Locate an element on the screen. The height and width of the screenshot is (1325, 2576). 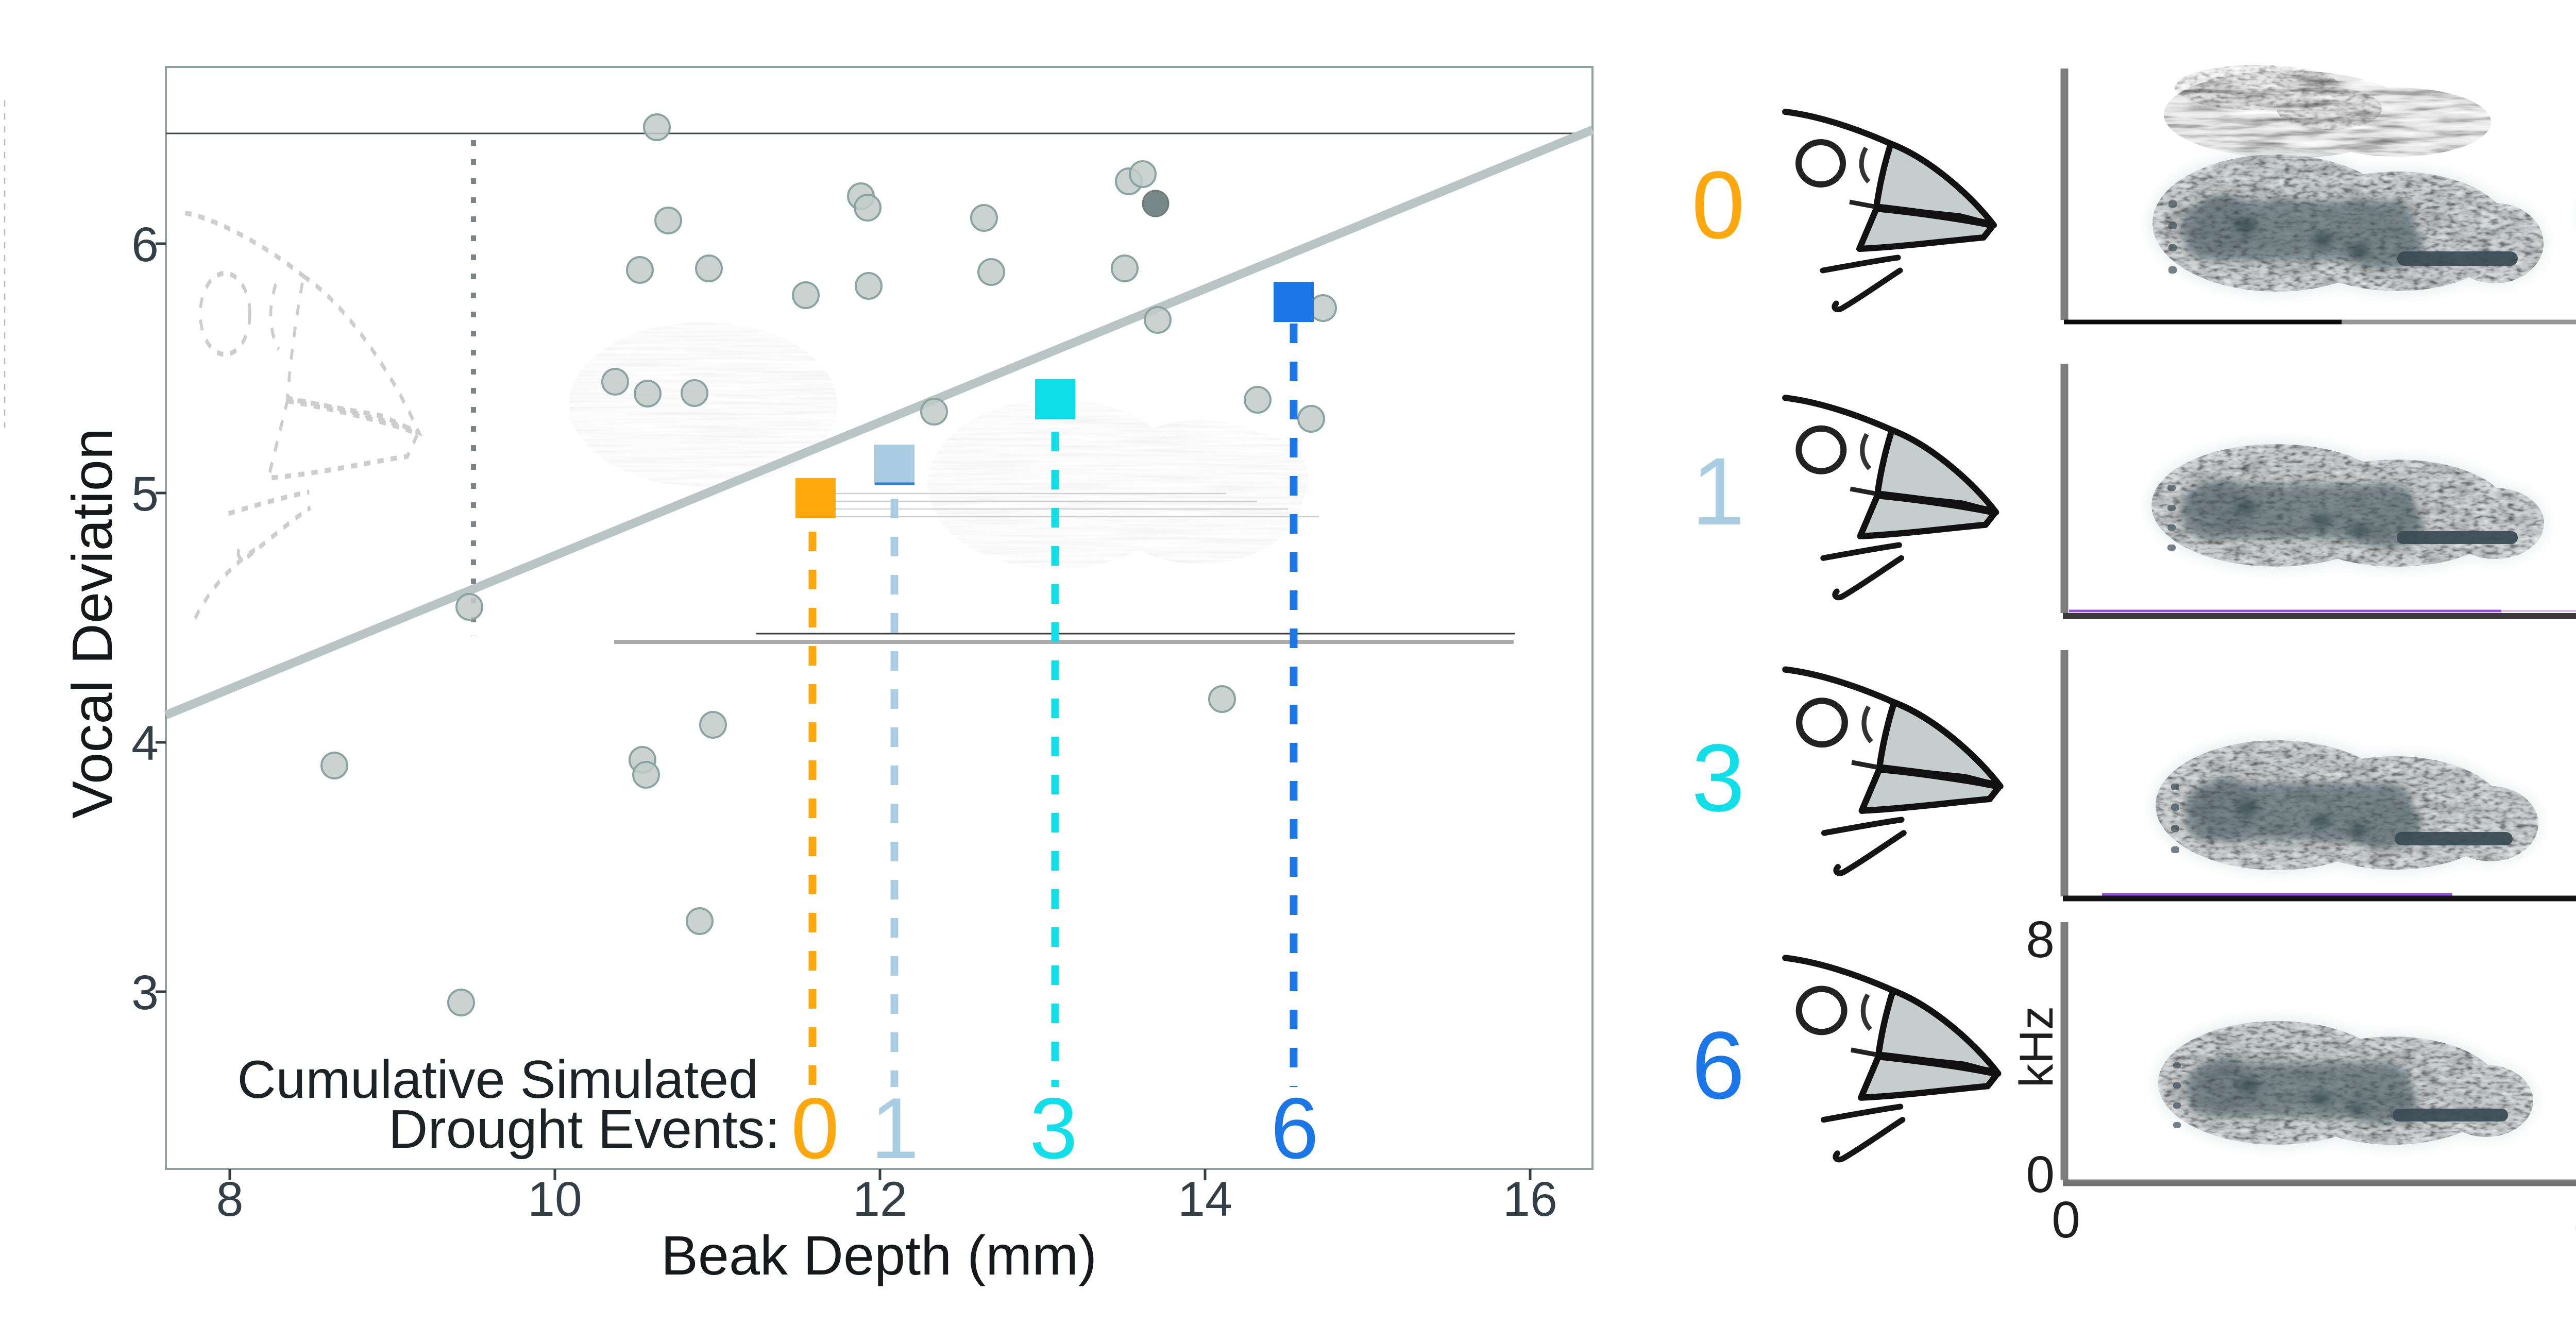
svg-text: kHz is located at coordinates (2036, 1047).